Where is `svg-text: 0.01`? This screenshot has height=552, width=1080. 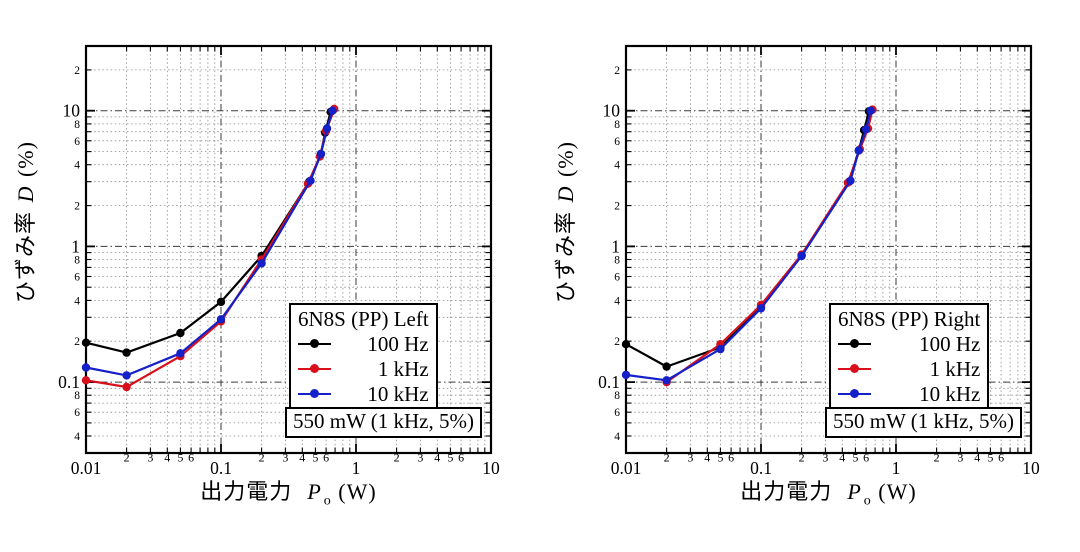
svg-text: 0.01 is located at coordinates (86, 468).